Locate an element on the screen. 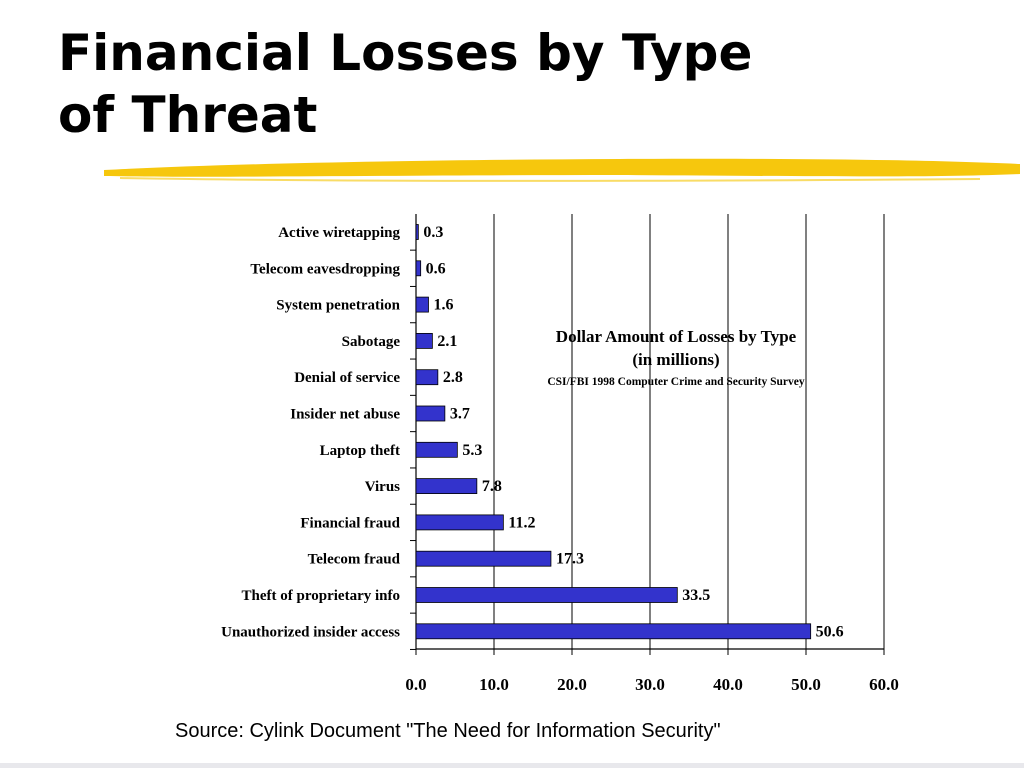  value-label: 11.2 is located at coordinates (521, 522).